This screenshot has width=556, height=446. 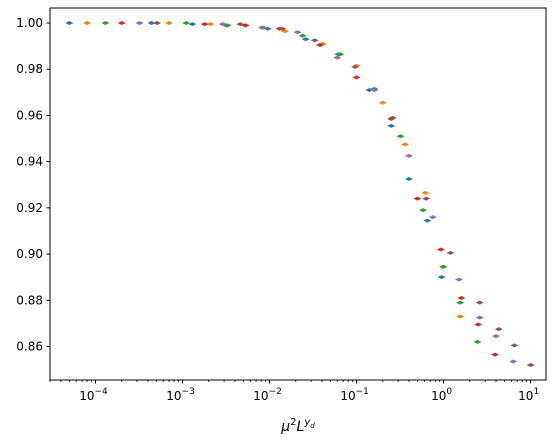 What do you see at coordinates (29, 300) in the screenshot?
I see `y-tick-label: 0.88` at bounding box center [29, 300].